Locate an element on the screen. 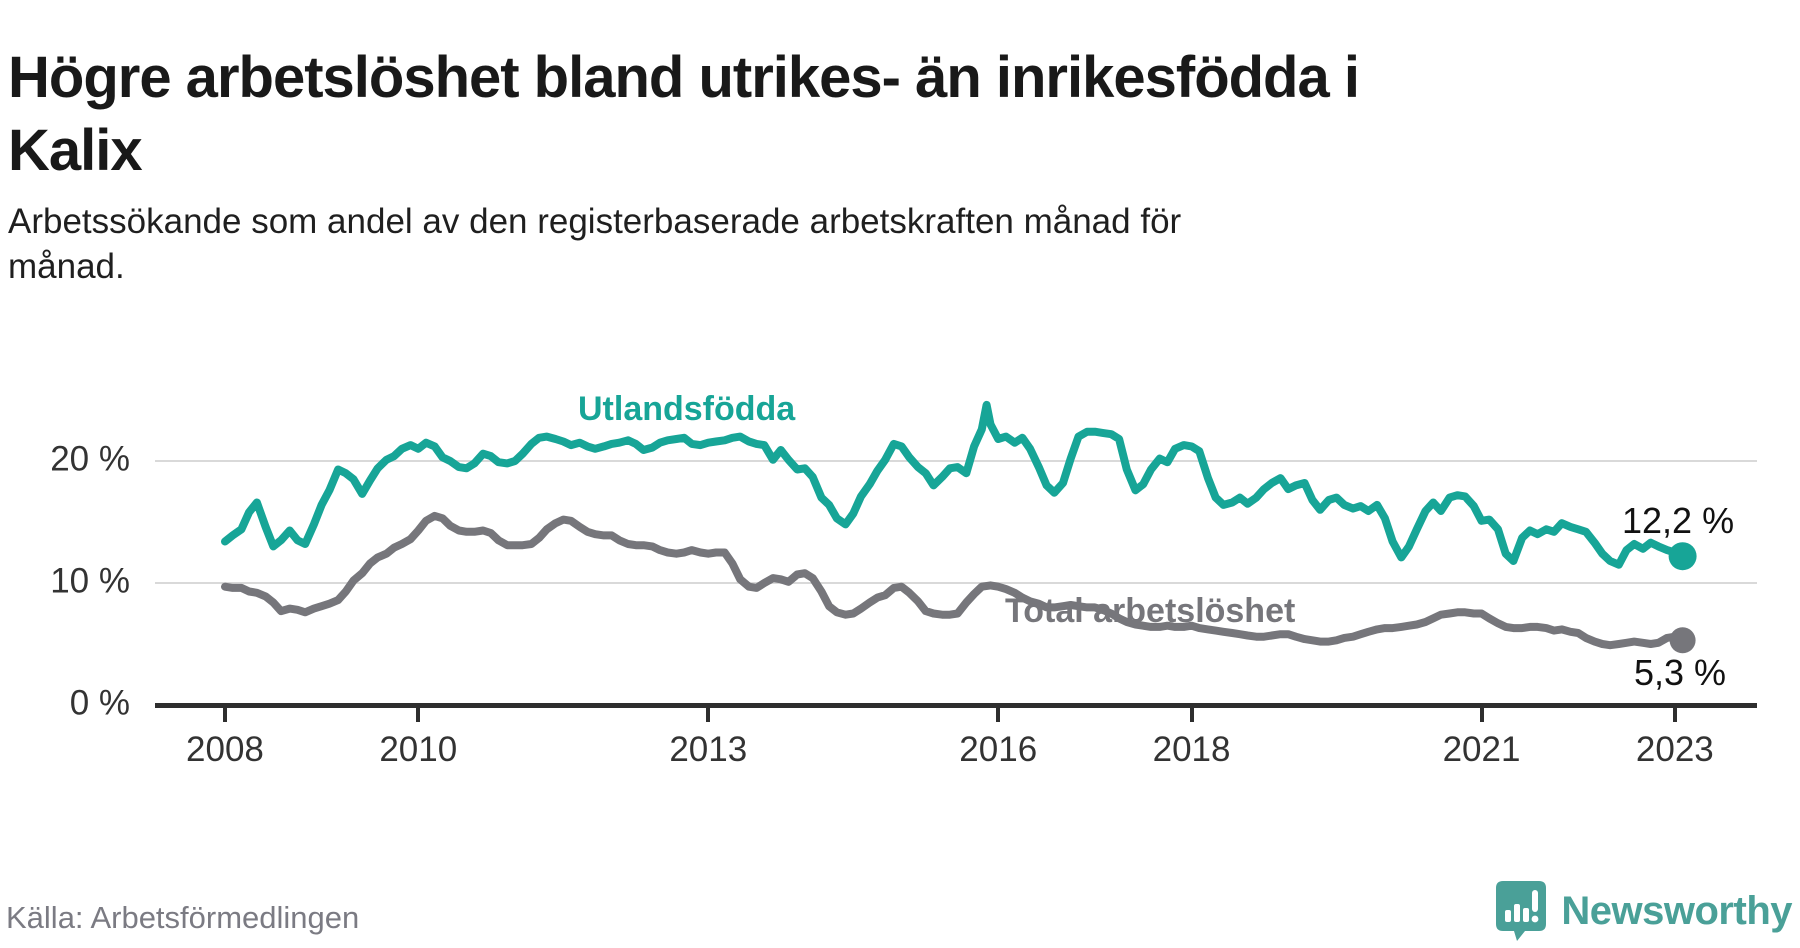 This screenshot has height=948, width=1800. newsworthy-bubble-icon is located at coordinates (1521, 911).